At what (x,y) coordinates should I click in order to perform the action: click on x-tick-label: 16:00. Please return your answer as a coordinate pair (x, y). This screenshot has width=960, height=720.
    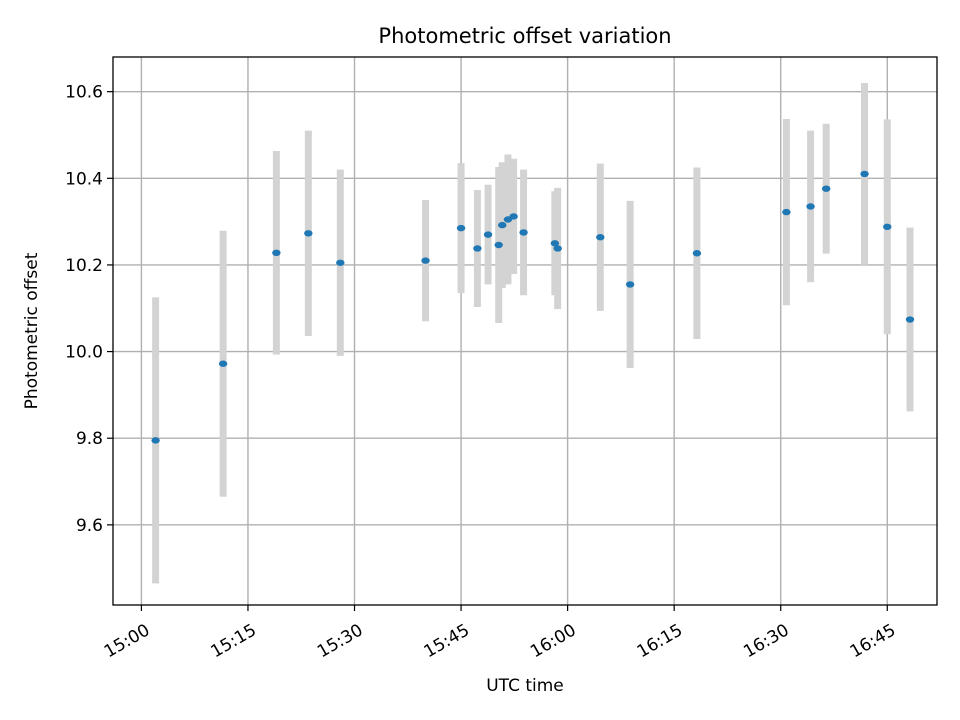
    Looking at the image, I should click on (553, 641).